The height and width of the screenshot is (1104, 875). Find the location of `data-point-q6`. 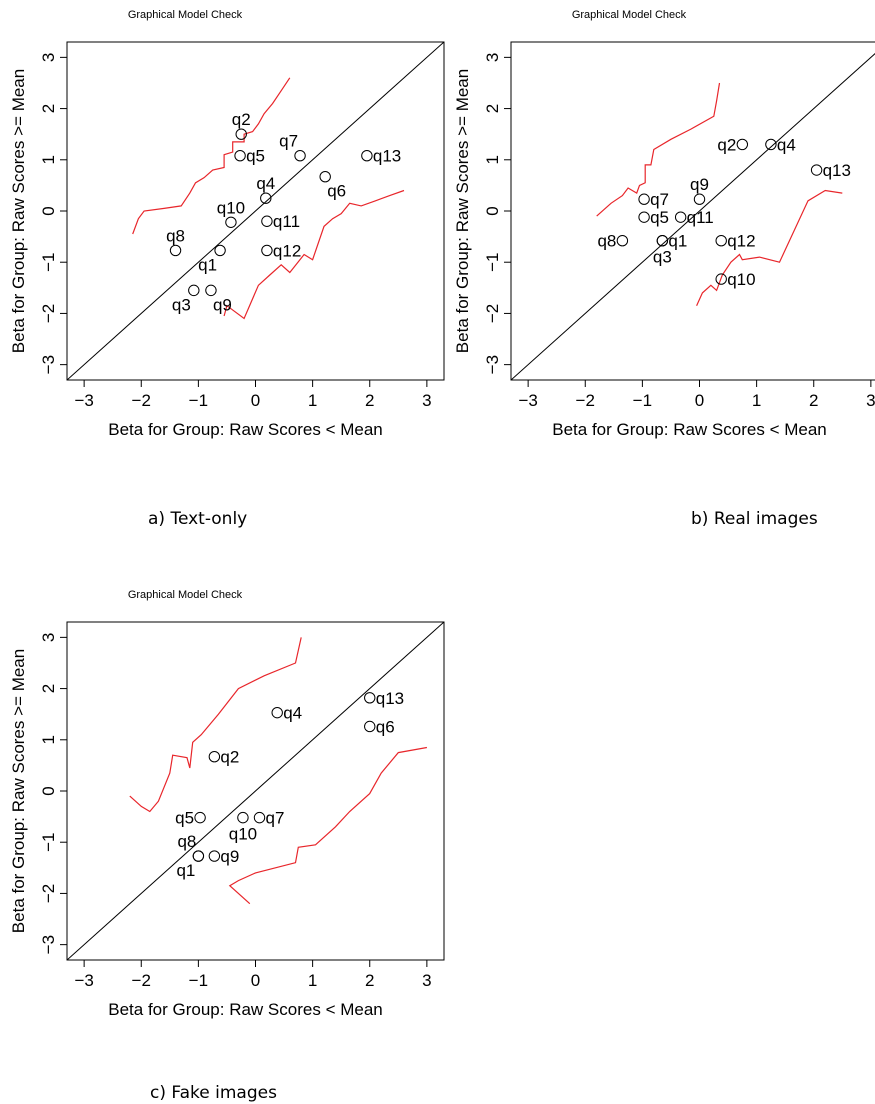

data-point-q6 is located at coordinates (370, 726).